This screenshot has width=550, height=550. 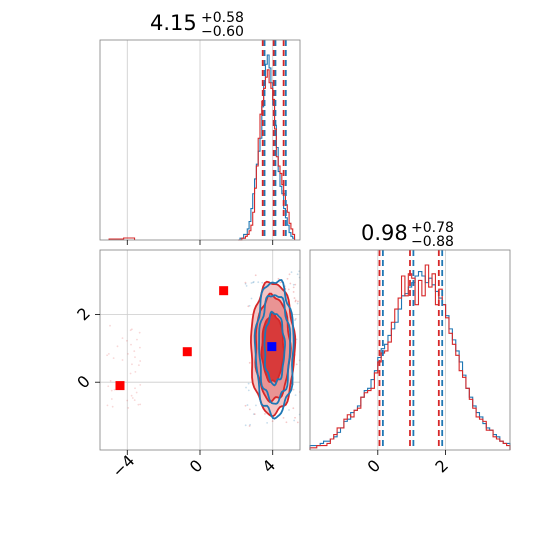 What do you see at coordinates (200, 242) in the screenshot?
I see `x-ticks` at bounding box center [200, 242].